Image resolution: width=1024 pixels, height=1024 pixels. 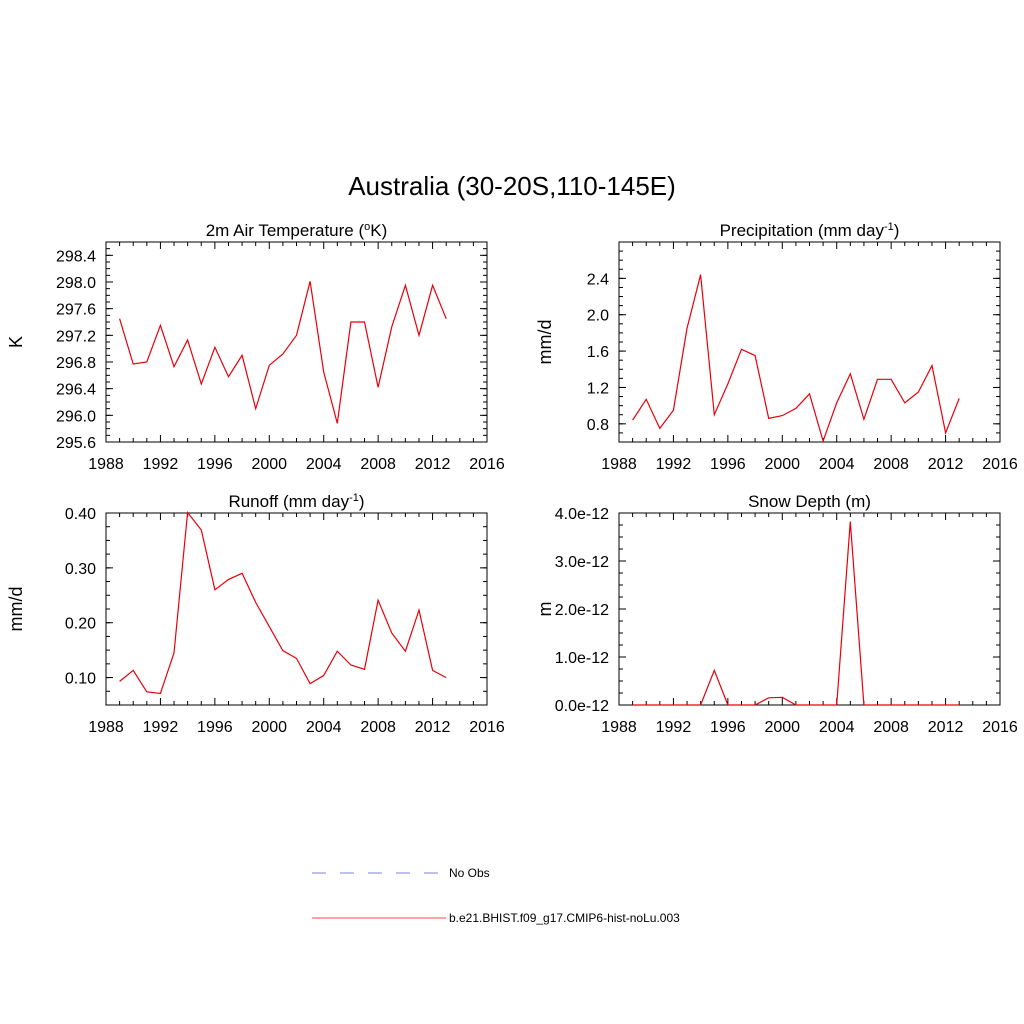 I want to click on y-tick-label: 0.40, so click(x=80, y=514).